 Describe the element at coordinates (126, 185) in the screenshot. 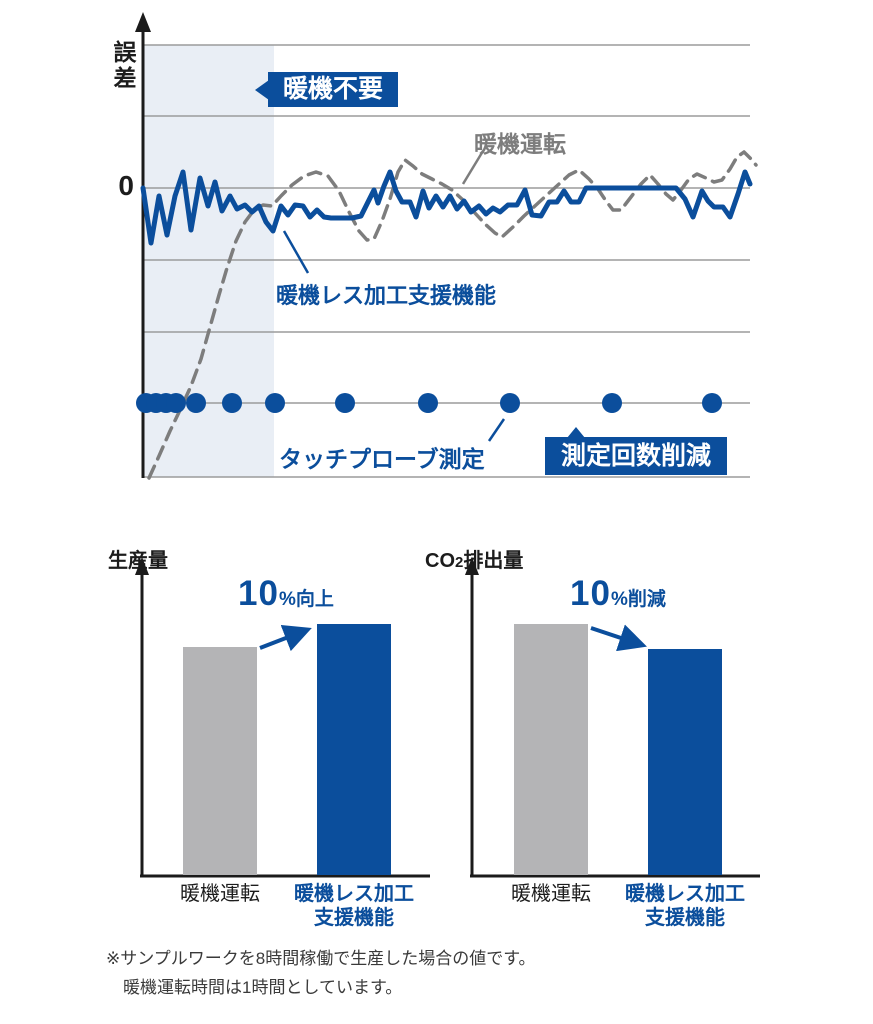

I see `zero-tick-label: 0` at that location.